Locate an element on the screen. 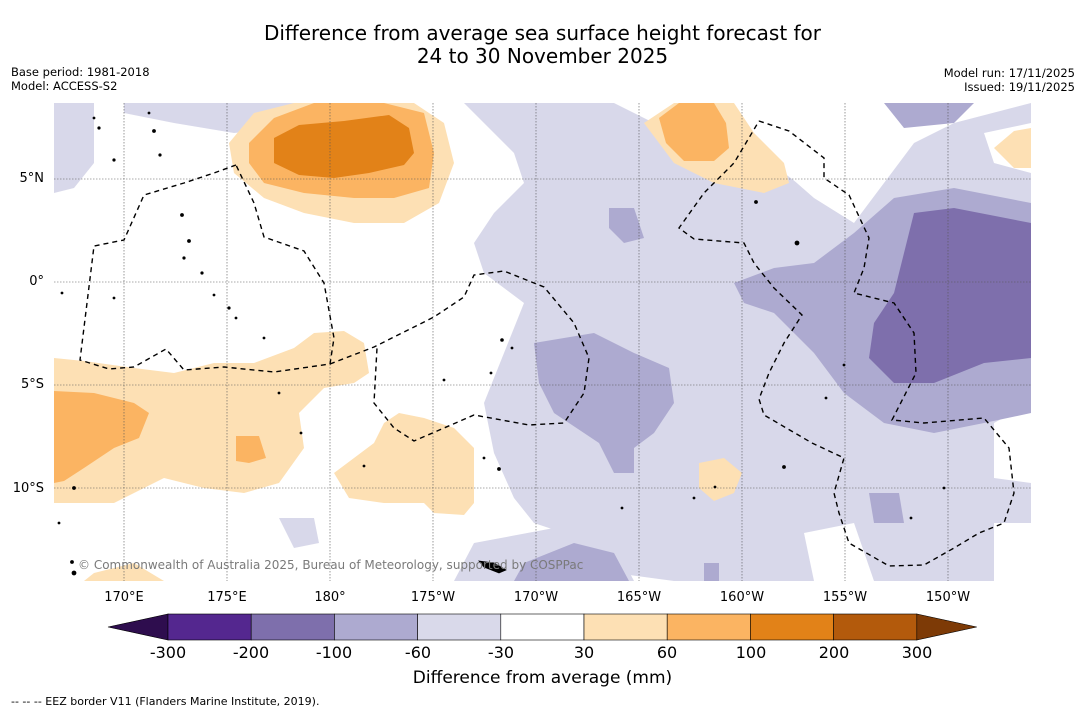 The width and height of the screenshot is (1085, 713). lon-label-160w: 160°W is located at coordinates (742, 597).